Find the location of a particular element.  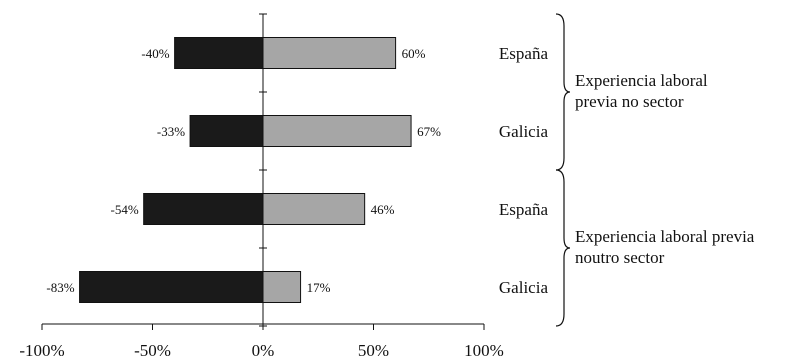

x-tick-label: -100% is located at coordinates (41, 350).